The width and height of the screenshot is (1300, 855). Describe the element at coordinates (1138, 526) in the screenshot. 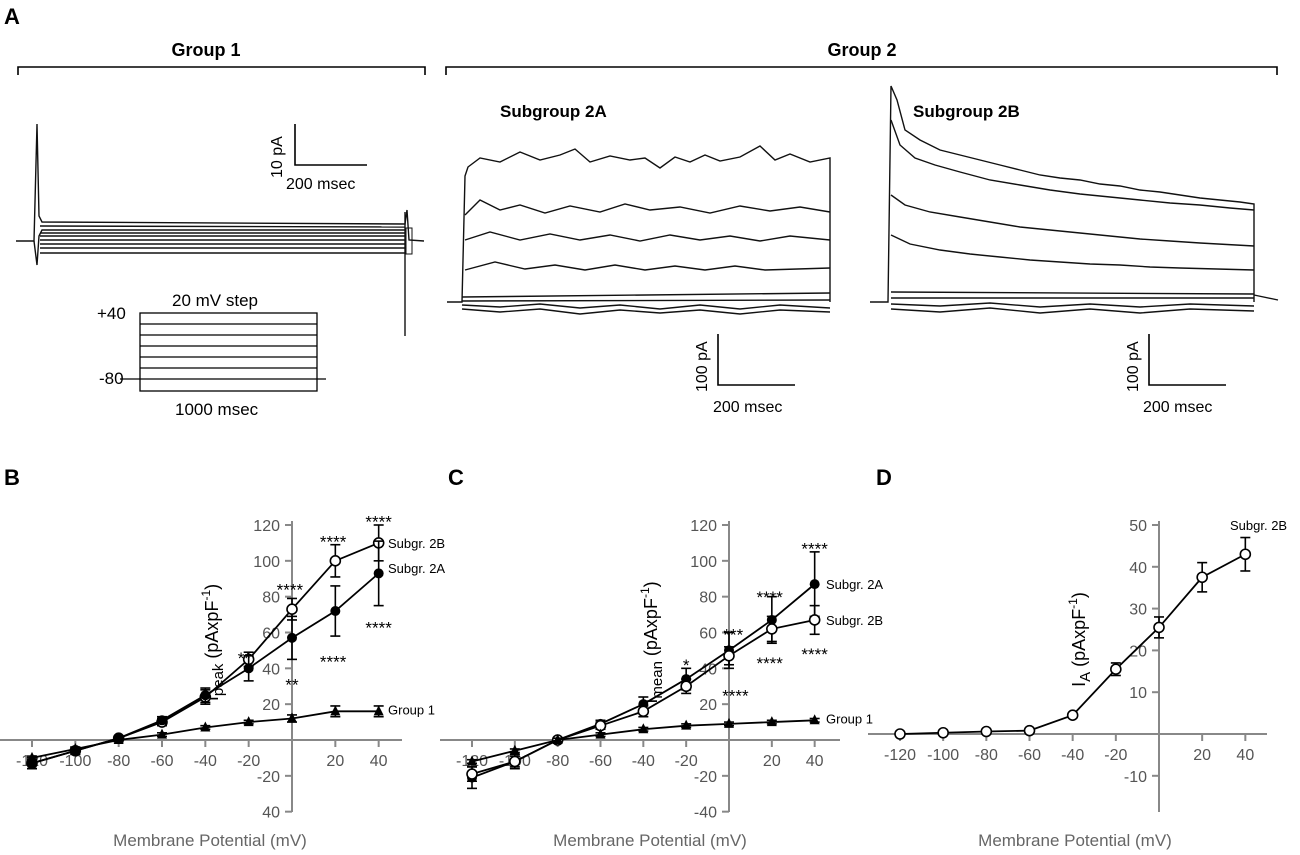

I see `y-tick-label-d: 50` at that location.